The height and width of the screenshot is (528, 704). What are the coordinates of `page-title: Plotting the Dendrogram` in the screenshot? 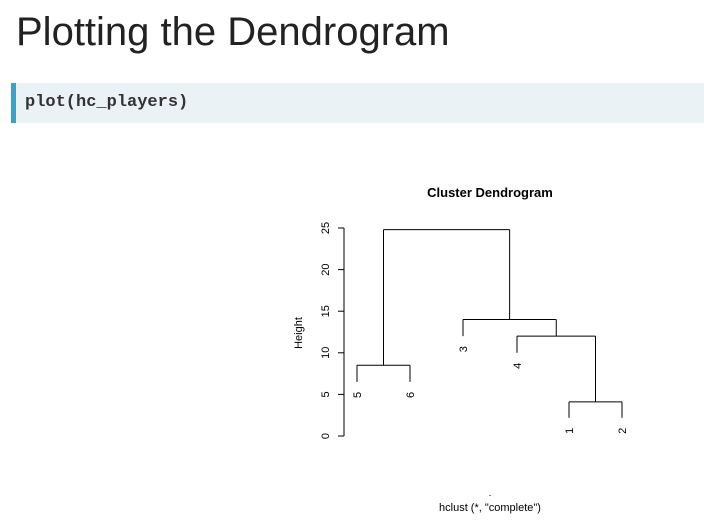 It's located at (233, 32).